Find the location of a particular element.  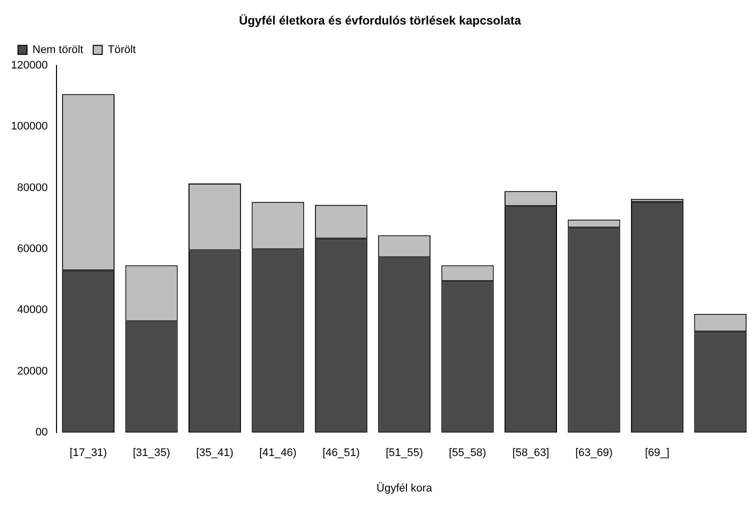

y-tick-label: 20000 is located at coordinates (32, 371).